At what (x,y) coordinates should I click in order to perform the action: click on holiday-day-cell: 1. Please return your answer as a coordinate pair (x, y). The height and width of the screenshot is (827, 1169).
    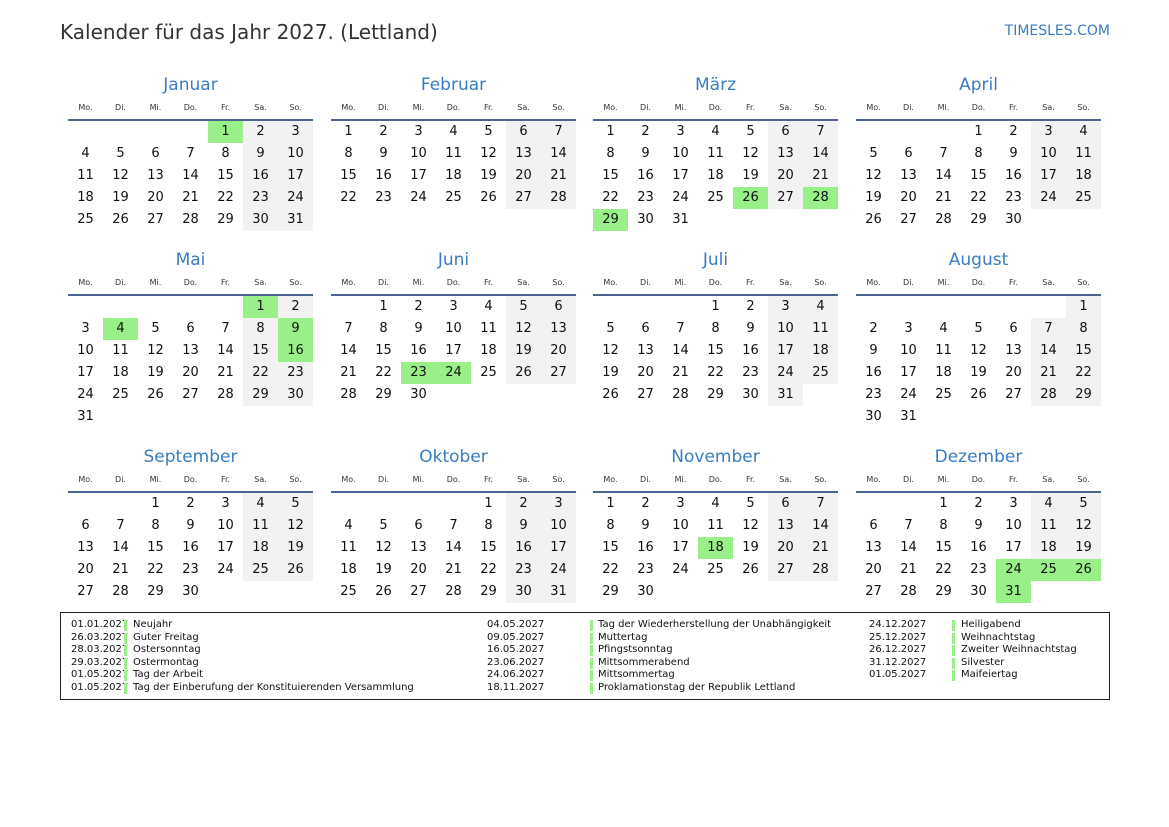
    Looking at the image, I should click on (225, 132).